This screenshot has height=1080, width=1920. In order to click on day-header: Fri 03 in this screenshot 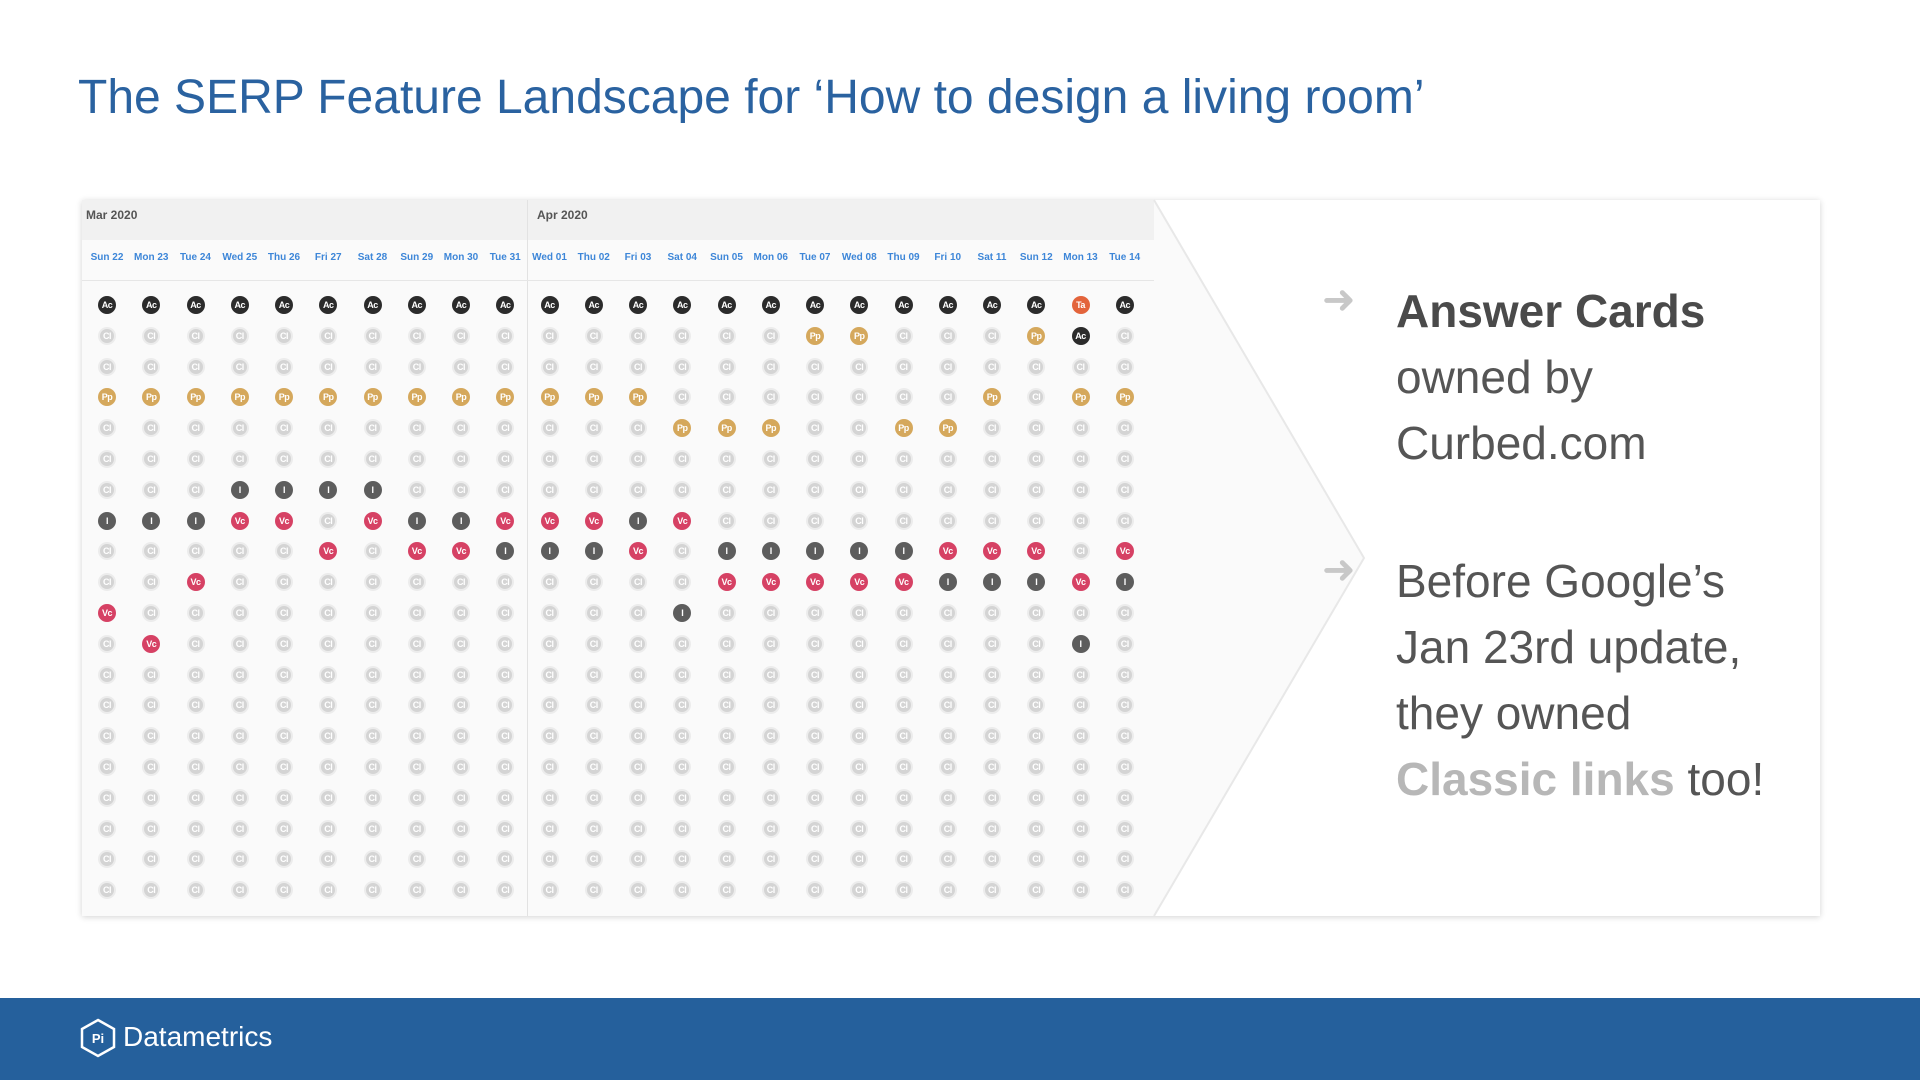, I will do `click(638, 257)`.